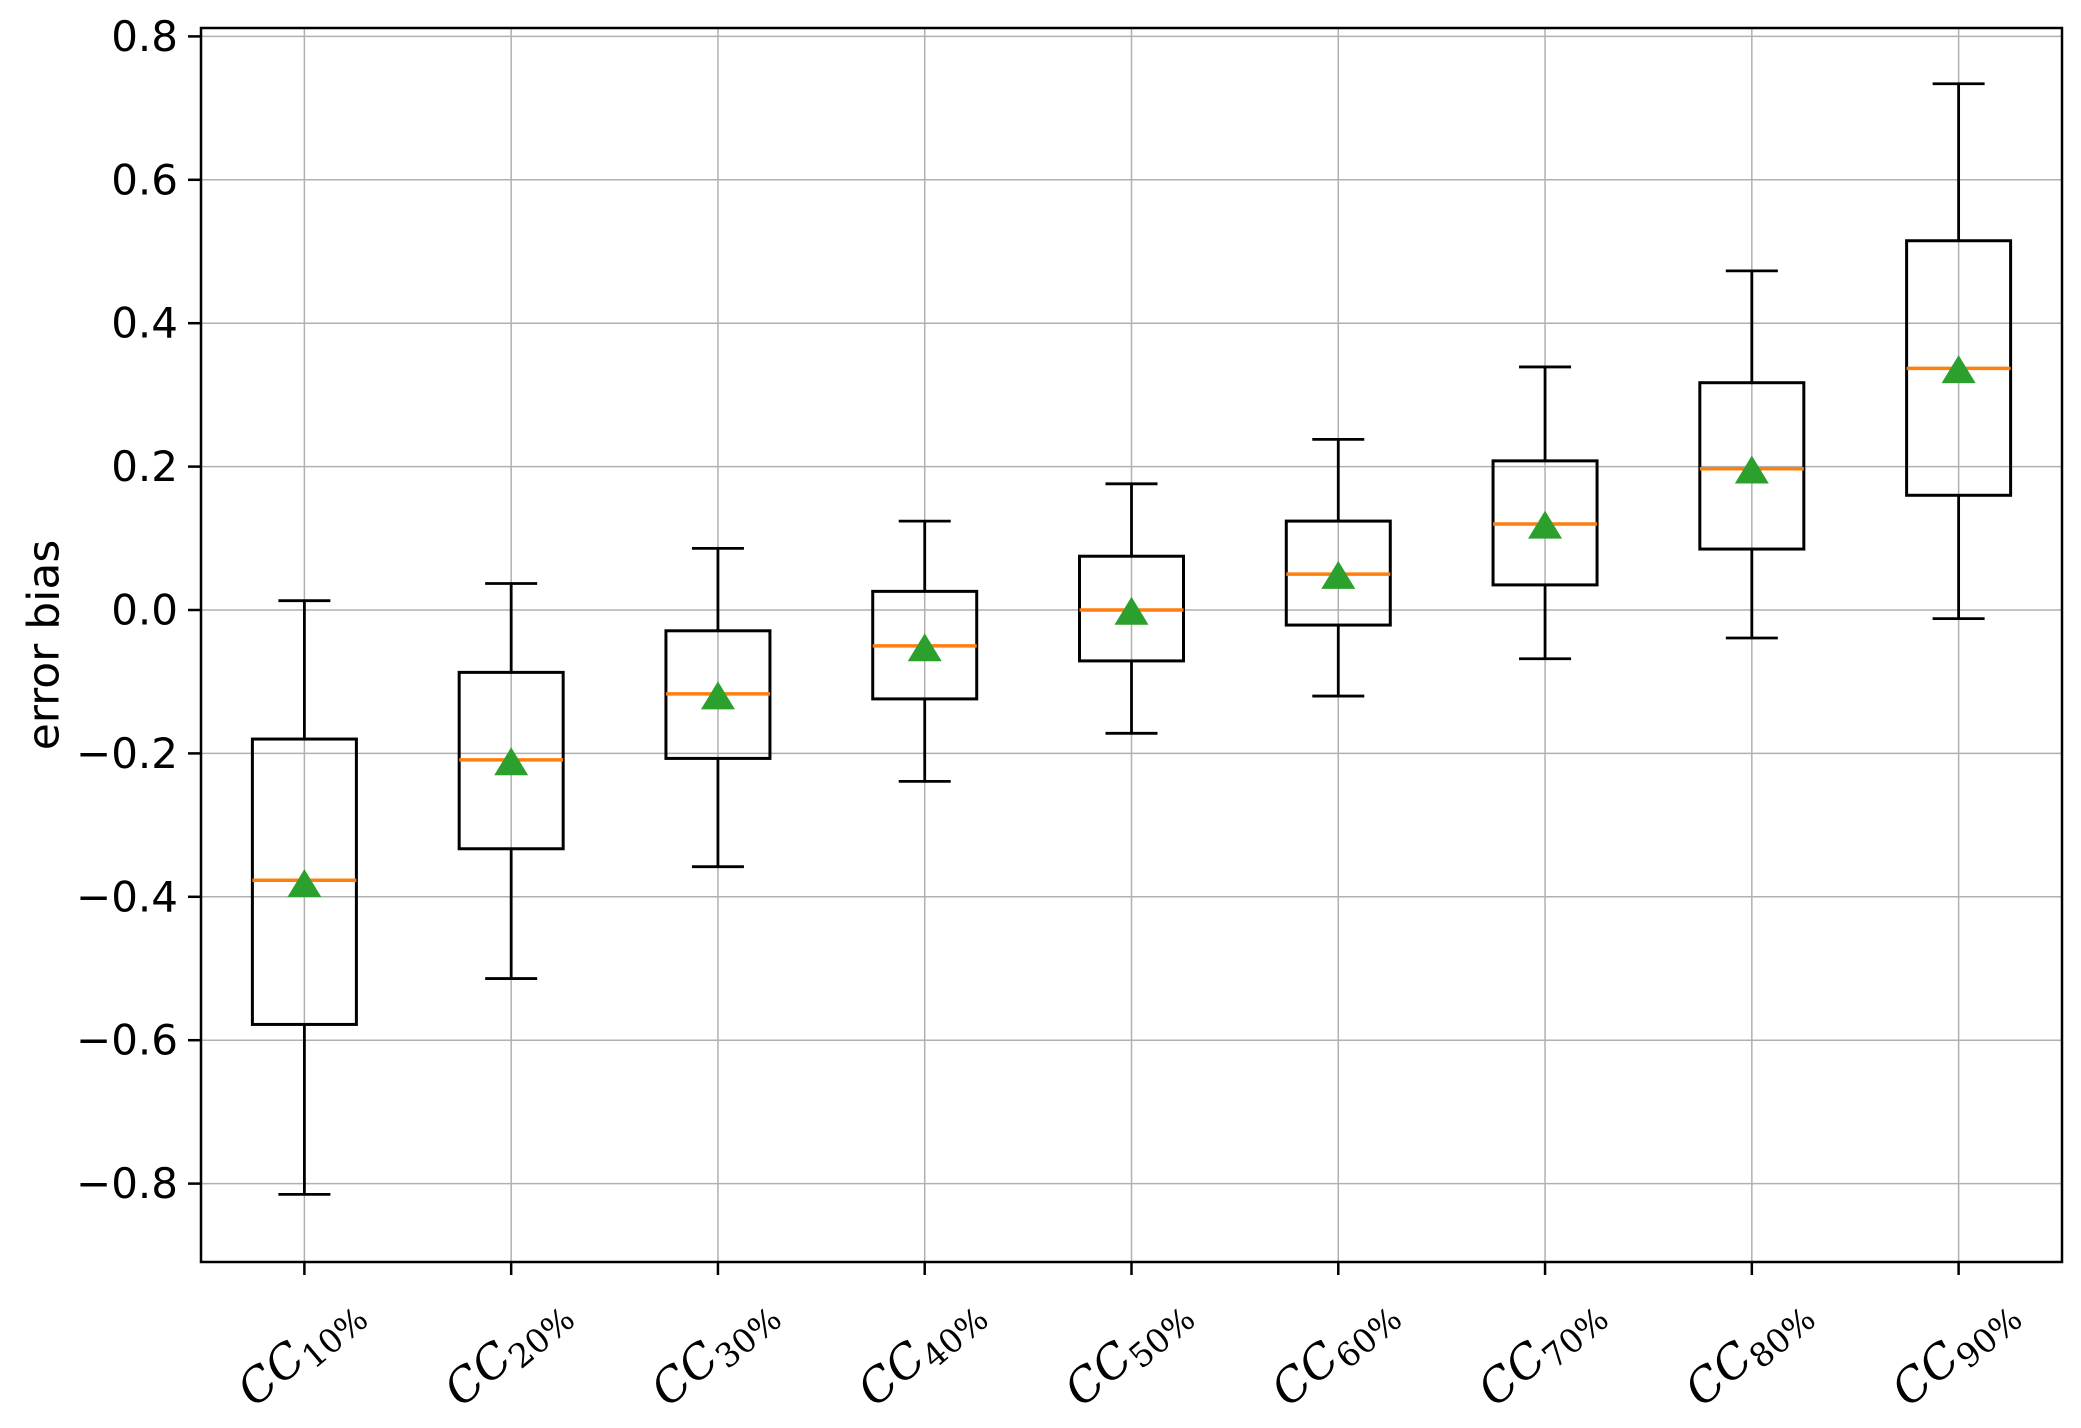  What do you see at coordinates (127, 896) in the screenshot?
I see `y-tick-label: −0.4` at bounding box center [127, 896].